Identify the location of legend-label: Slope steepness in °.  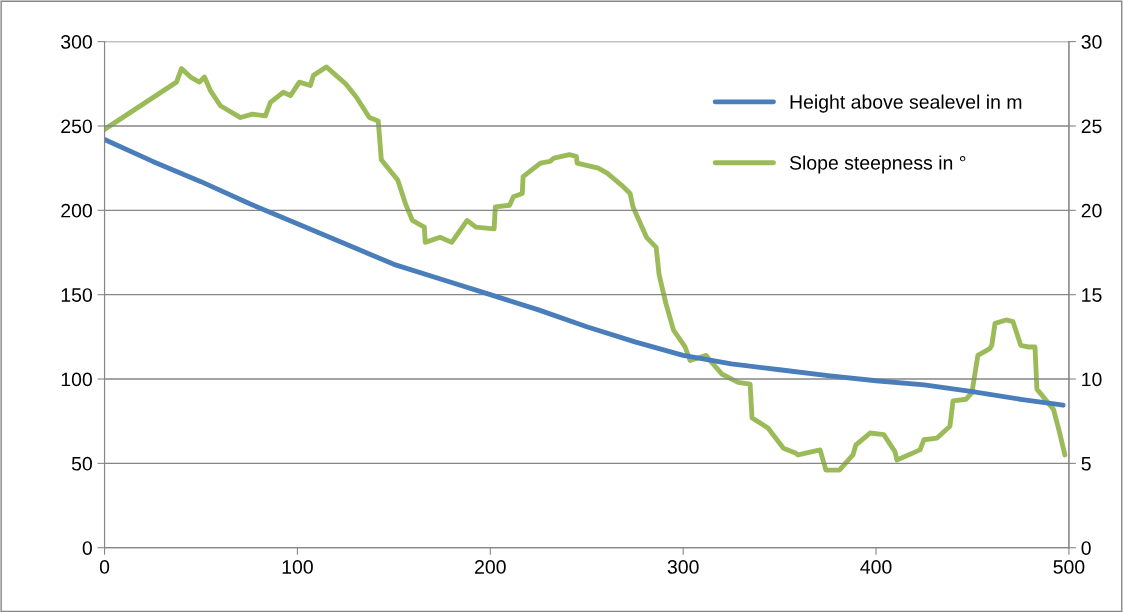
(877, 164).